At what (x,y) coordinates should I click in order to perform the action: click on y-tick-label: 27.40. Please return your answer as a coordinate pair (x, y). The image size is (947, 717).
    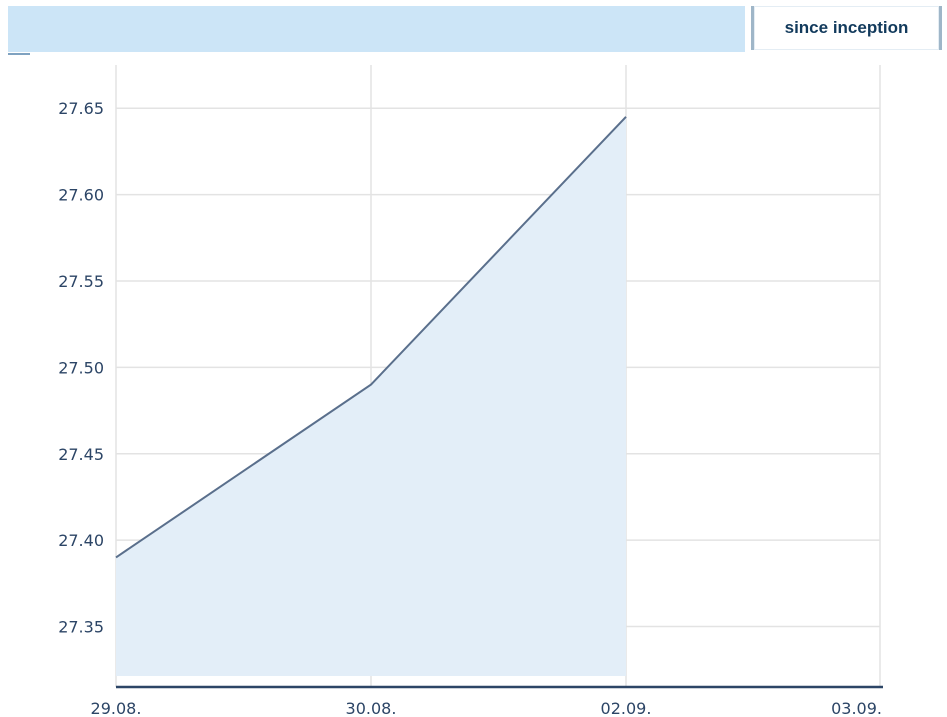
    Looking at the image, I should click on (81, 540).